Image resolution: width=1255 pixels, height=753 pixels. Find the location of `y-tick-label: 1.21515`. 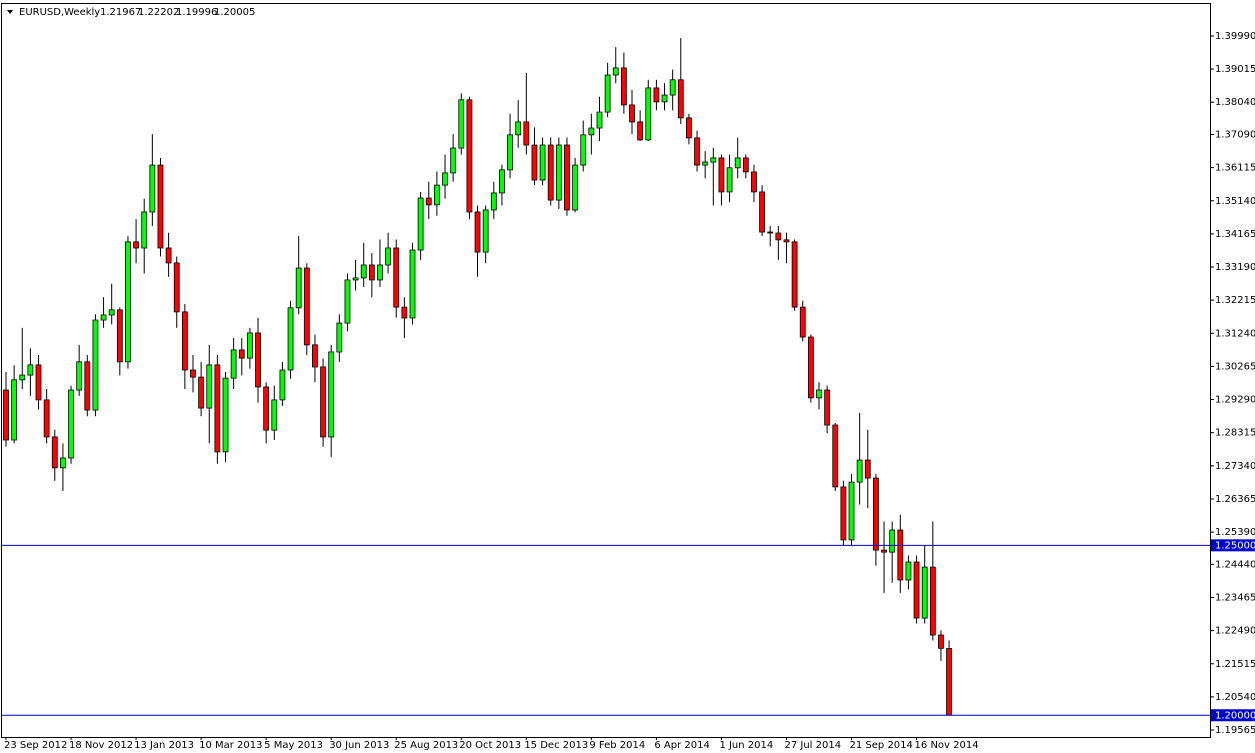

y-tick-label: 1.21515 is located at coordinates (1235, 664).